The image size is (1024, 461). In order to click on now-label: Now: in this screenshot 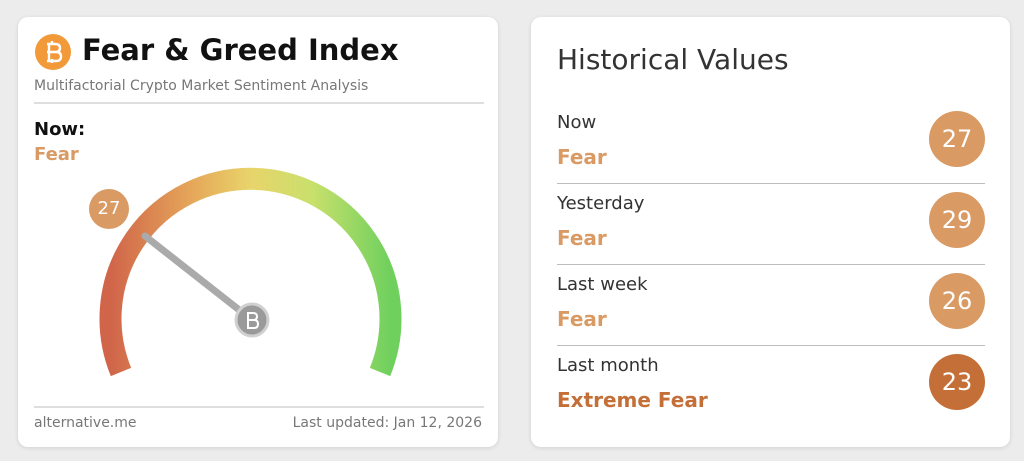, I will do `click(60, 129)`.